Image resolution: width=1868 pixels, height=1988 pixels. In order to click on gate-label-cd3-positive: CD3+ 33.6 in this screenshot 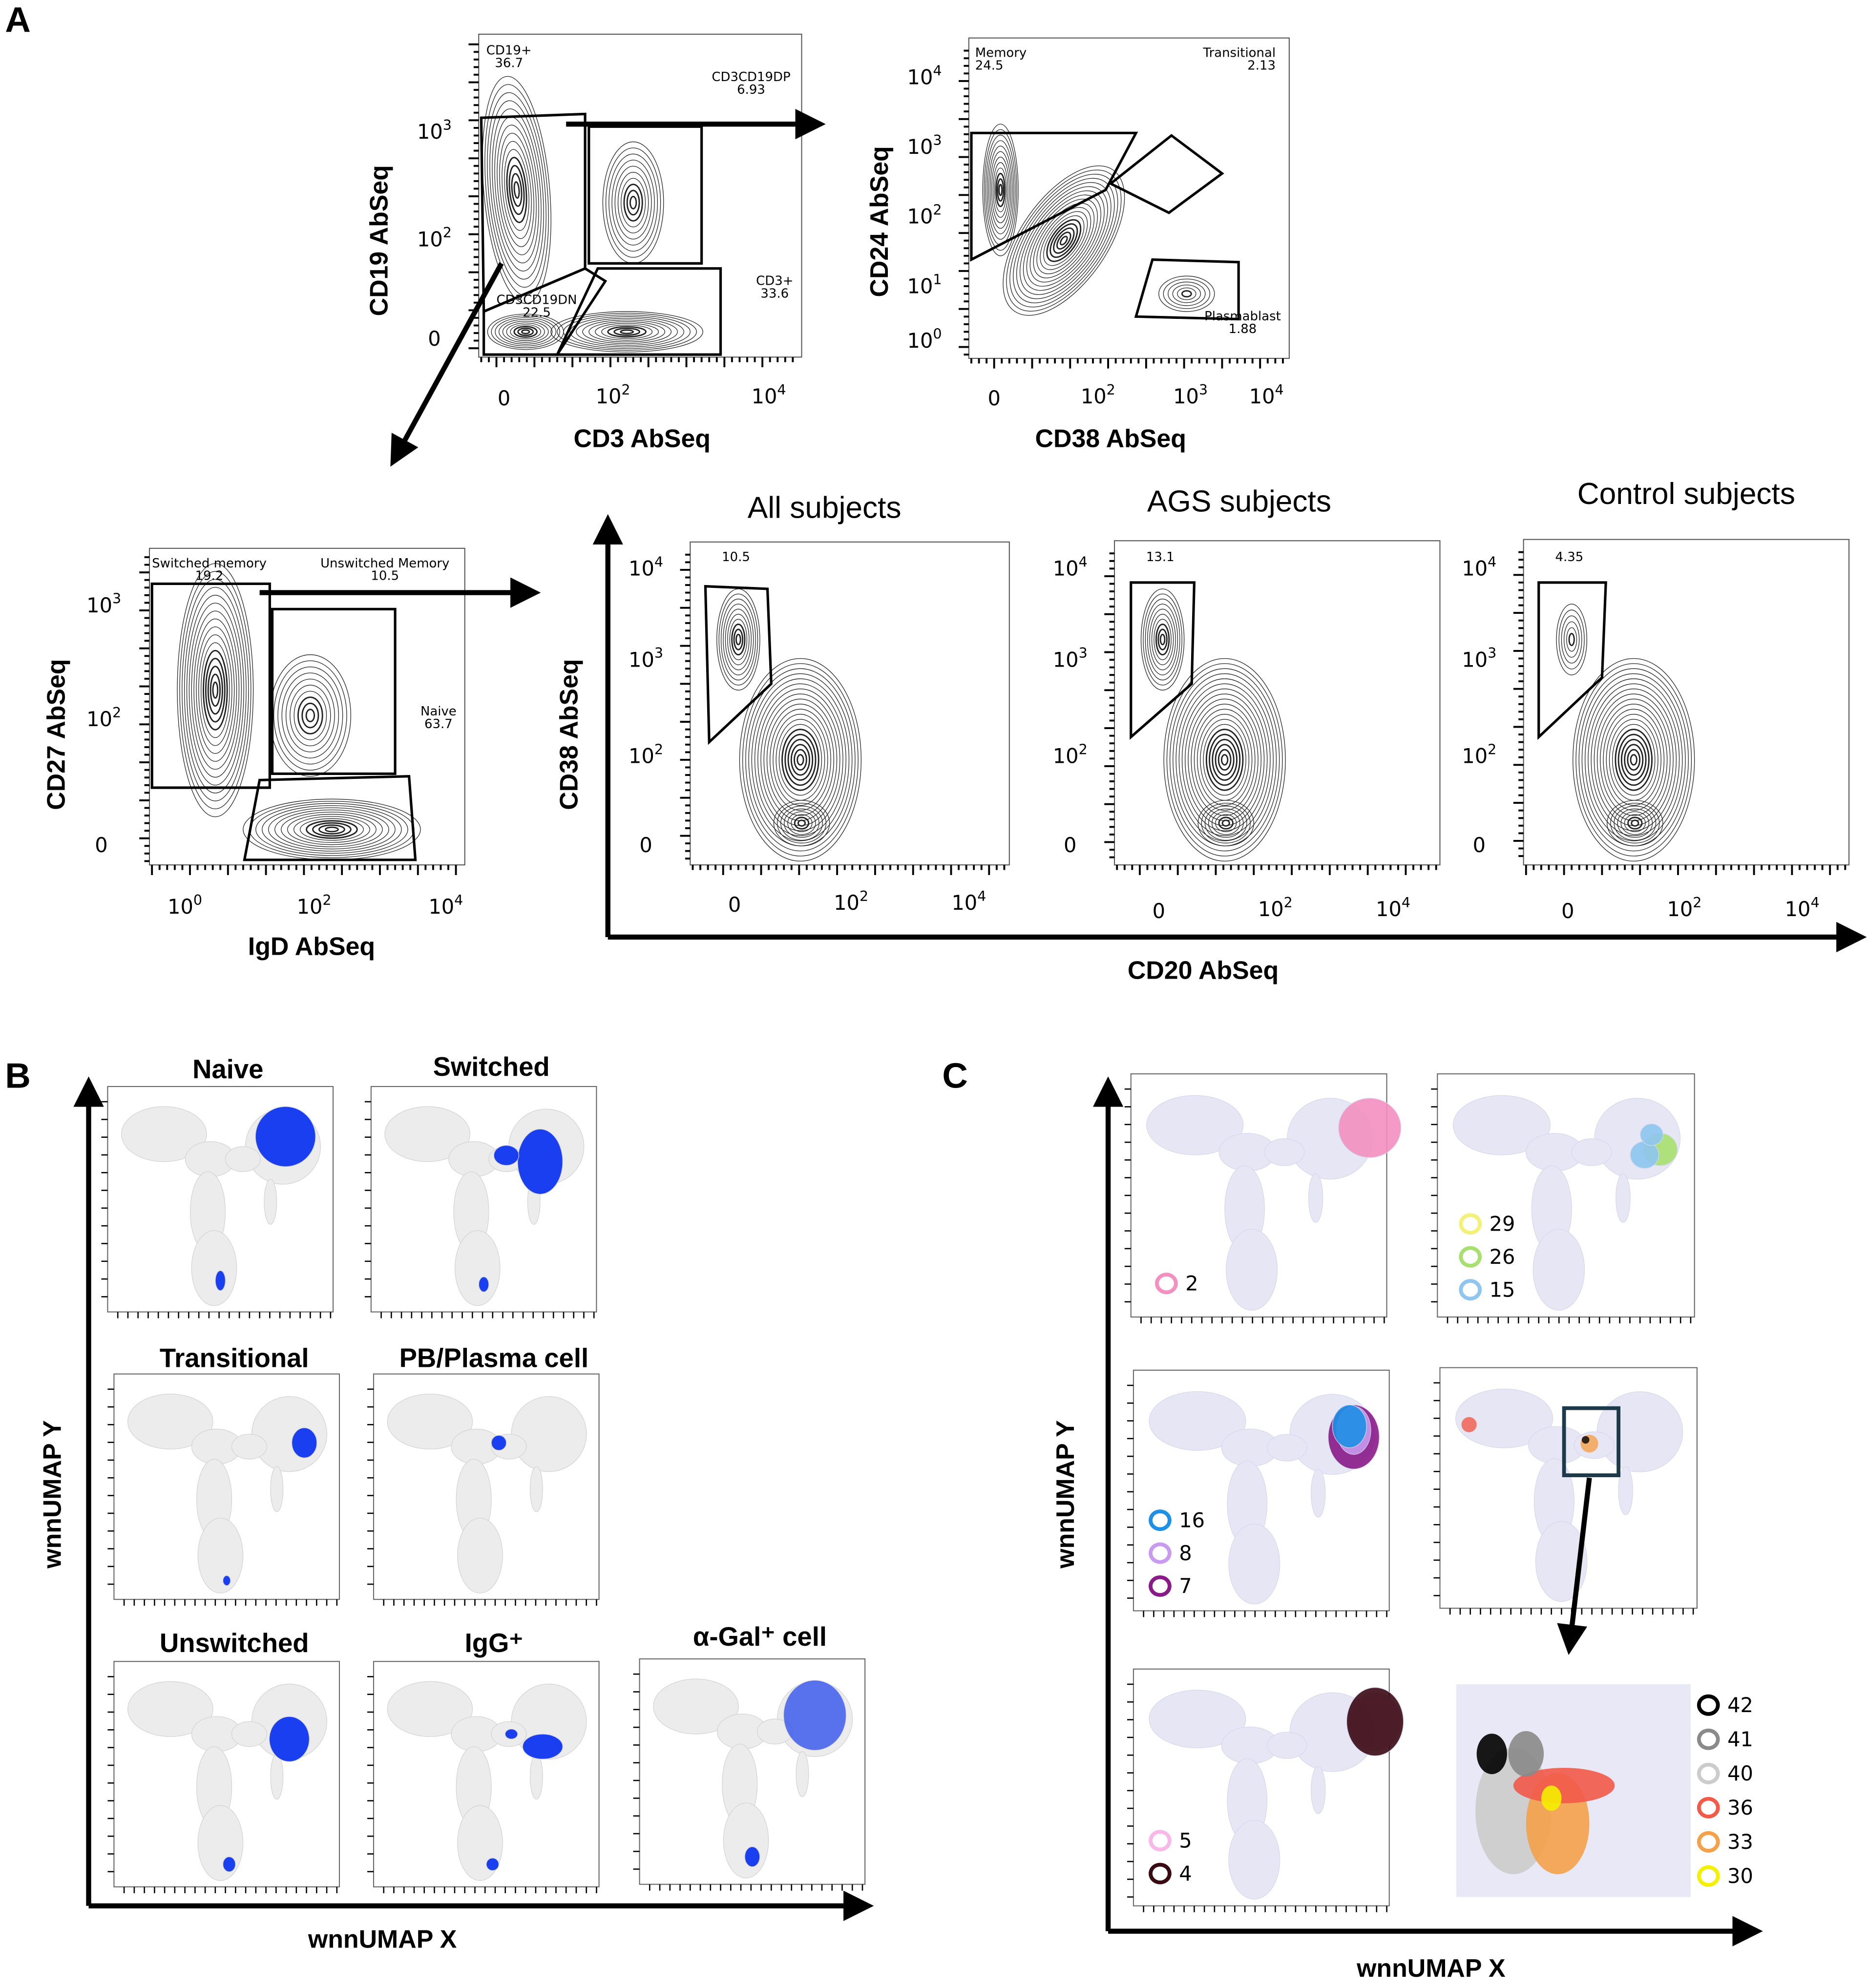, I will do `click(775, 287)`.